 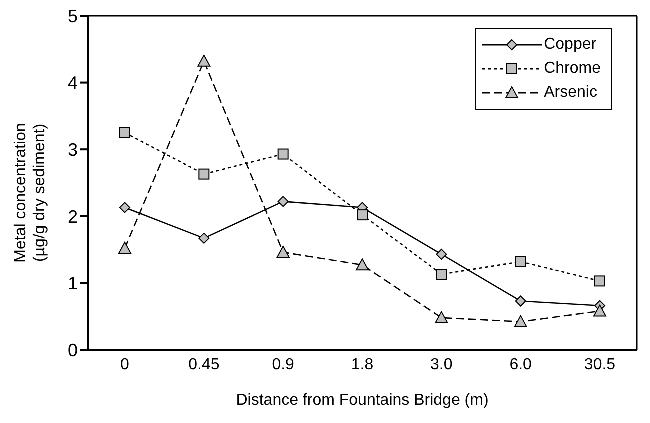 What do you see at coordinates (441, 365) in the screenshot?
I see `x-tick-label: 3.0` at bounding box center [441, 365].